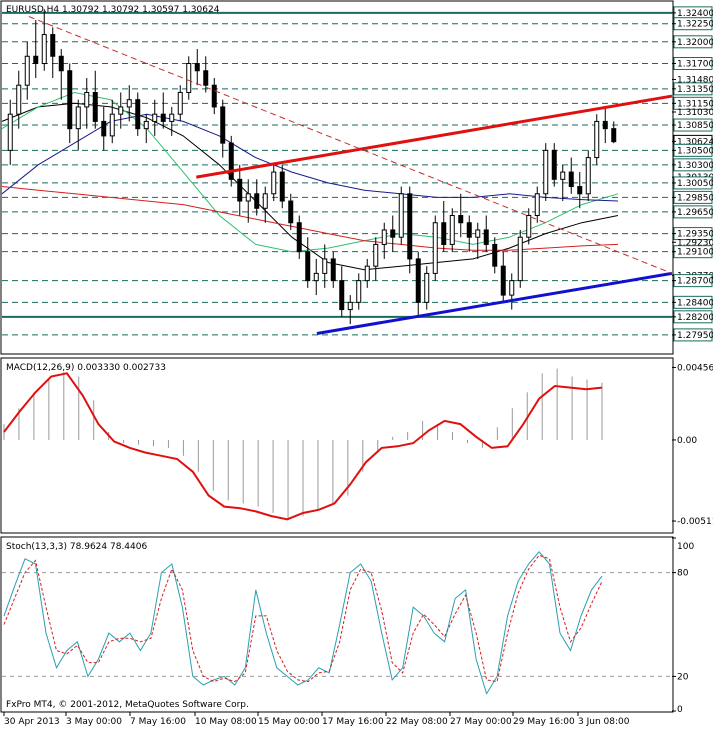  What do you see at coordinates (695, 243) in the screenshot?
I see `price-label-17: 1.29230` at bounding box center [695, 243].